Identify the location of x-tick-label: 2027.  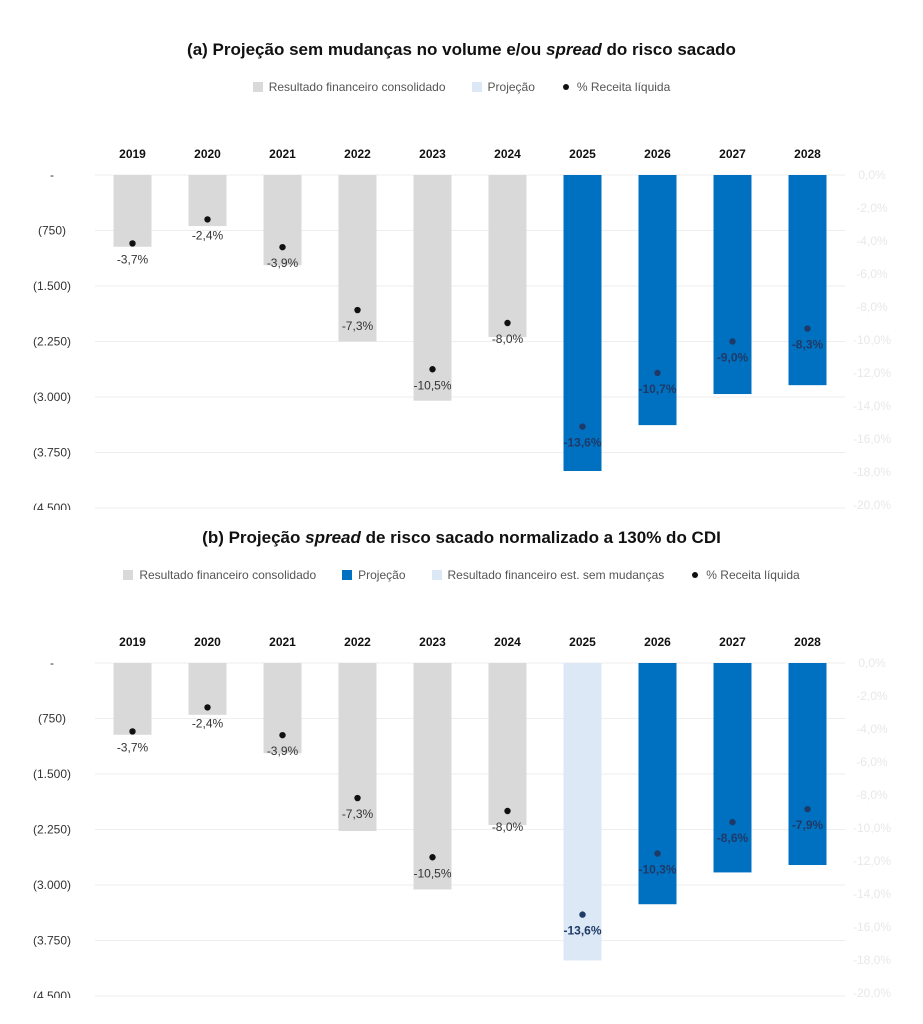
(732, 154).